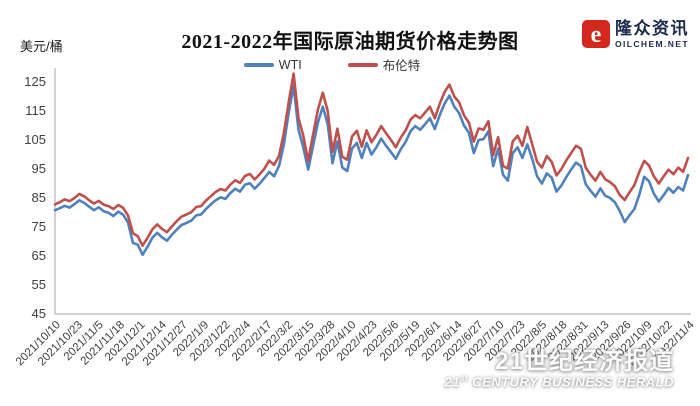  I want to click on legend-label-brent: 布伦特, so click(401, 66).